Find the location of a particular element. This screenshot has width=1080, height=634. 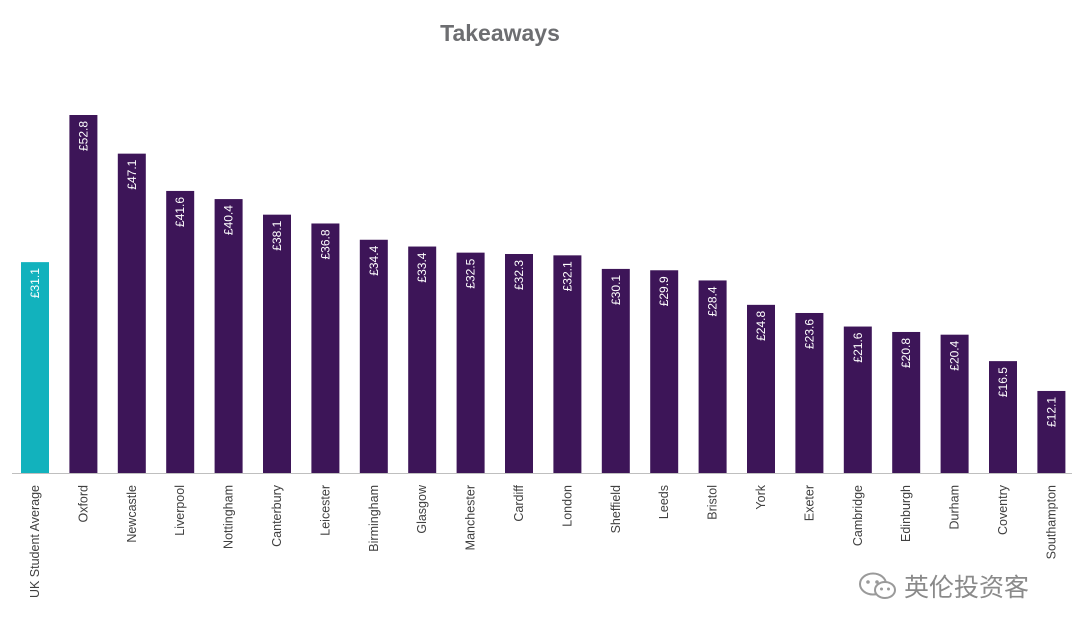

chart-title: Takeaways is located at coordinates (500, 33).